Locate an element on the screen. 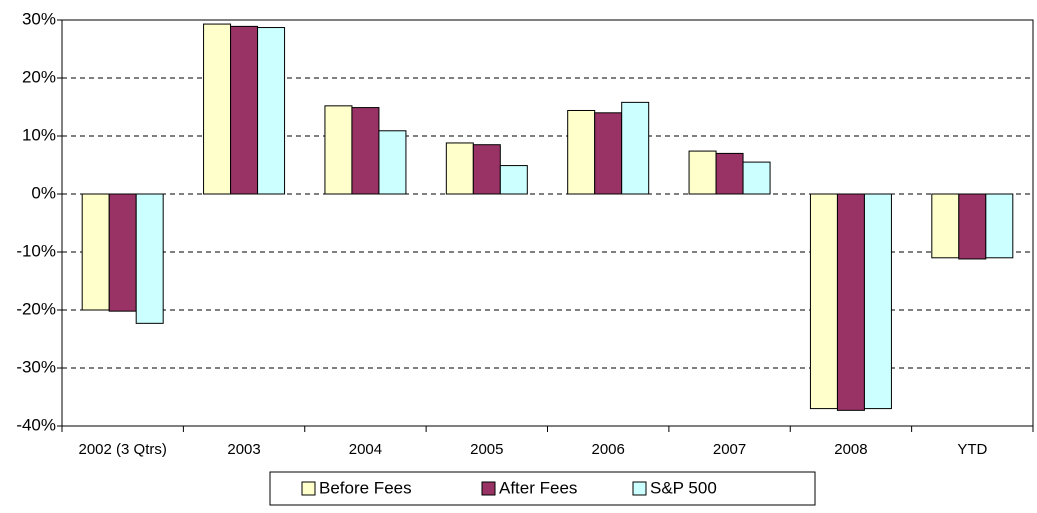 Image resolution: width=1037 pixels, height=513 pixels. y-tick-label: 20% is located at coordinates (39, 76).